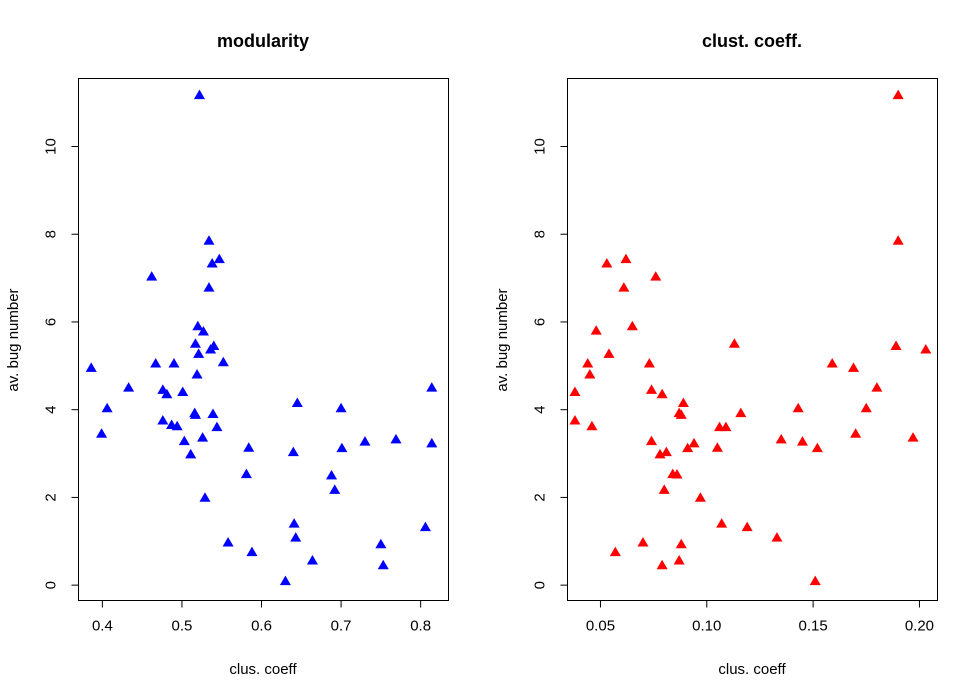 The width and height of the screenshot is (979, 699). Describe the element at coordinates (706, 626) in the screenshot. I see `x-tick-label: 0.10` at that location.